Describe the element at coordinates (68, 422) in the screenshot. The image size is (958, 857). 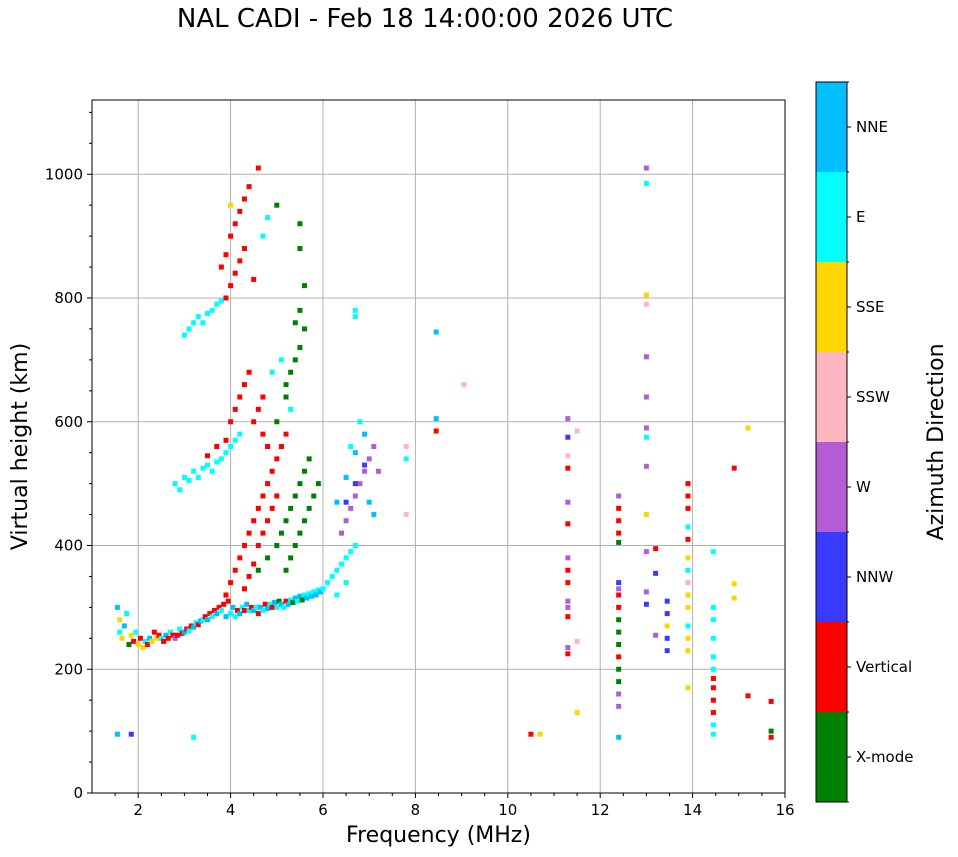
I see `y-tick-label: 600` at that location.